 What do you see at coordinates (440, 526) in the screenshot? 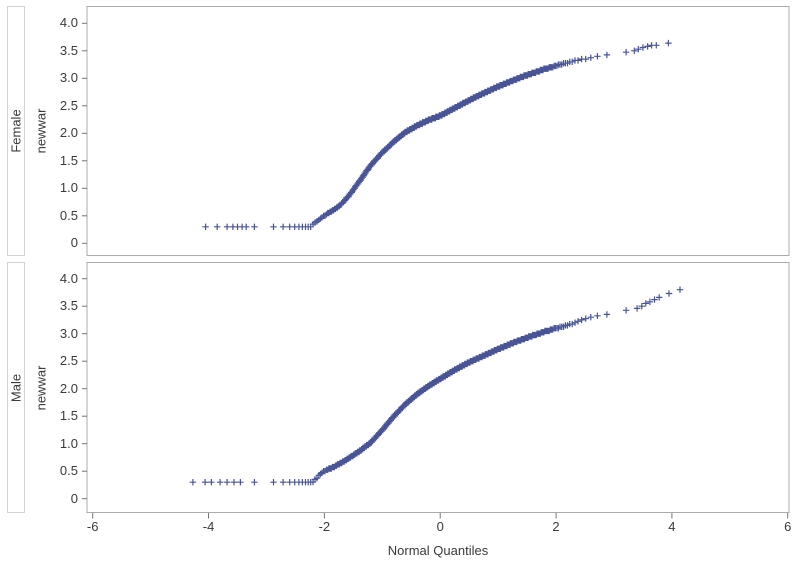
I see `x-tick-label: 0` at bounding box center [440, 526].